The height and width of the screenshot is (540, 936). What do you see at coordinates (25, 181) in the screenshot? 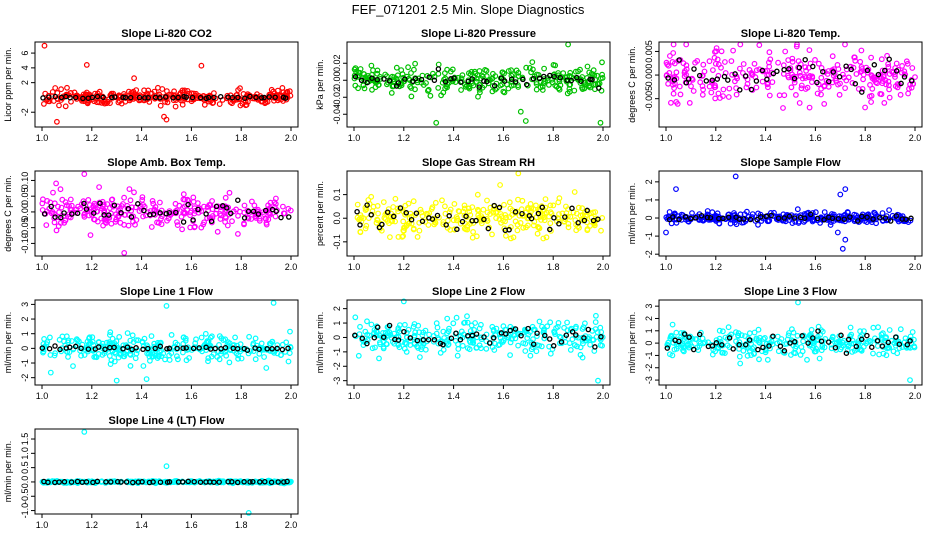
I see `y-tick-label: 0.10` at bounding box center [25, 181].